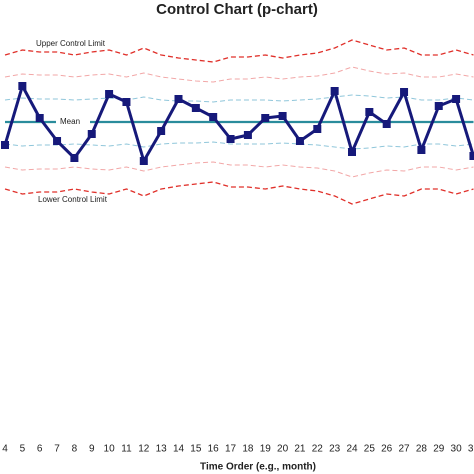 The image size is (474, 474). Describe the element at coordinates (300, 449) in the screenshot. I see `x-tick-label: 21` at that location.